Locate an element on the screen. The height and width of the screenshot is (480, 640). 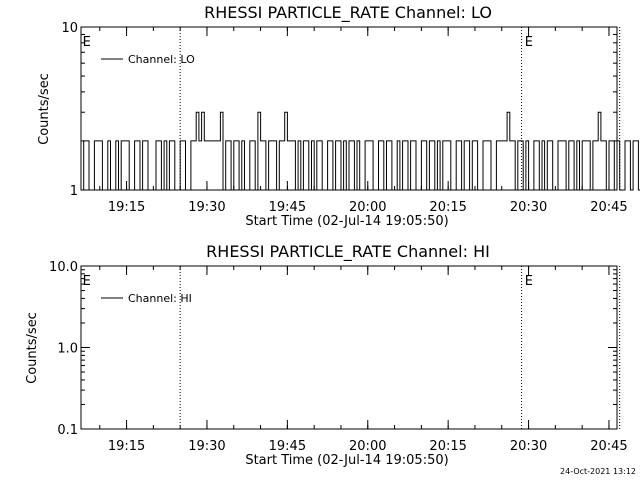
y-tick-label: 10.0 is located at coordinates (63, 267).